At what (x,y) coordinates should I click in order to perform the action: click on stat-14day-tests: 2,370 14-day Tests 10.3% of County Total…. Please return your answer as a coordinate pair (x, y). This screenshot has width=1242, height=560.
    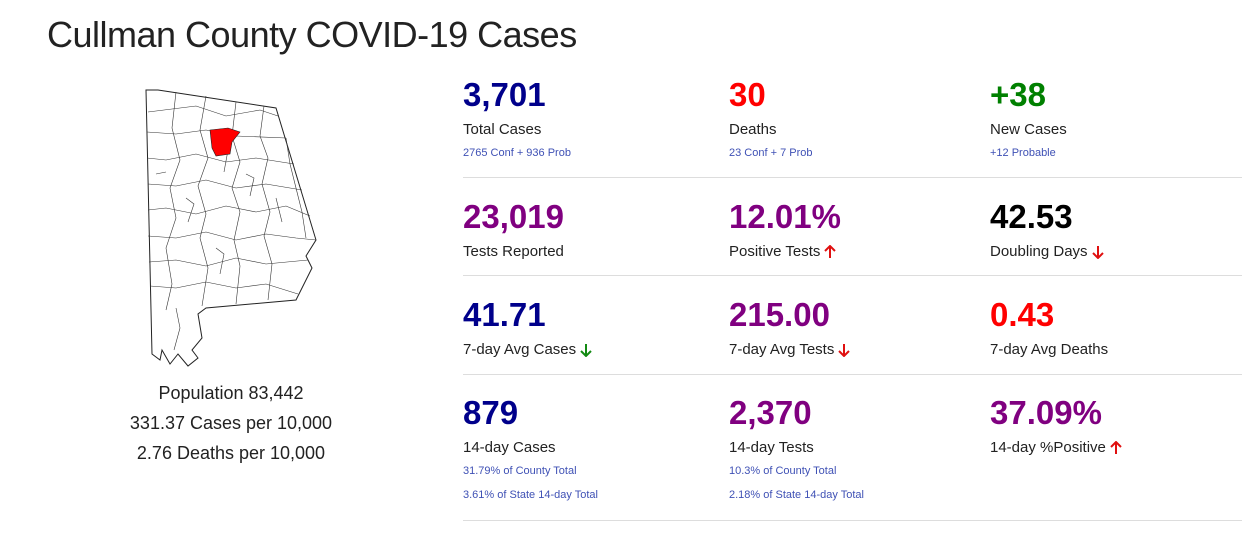
    Looking at the image, I should click on (796, 448).